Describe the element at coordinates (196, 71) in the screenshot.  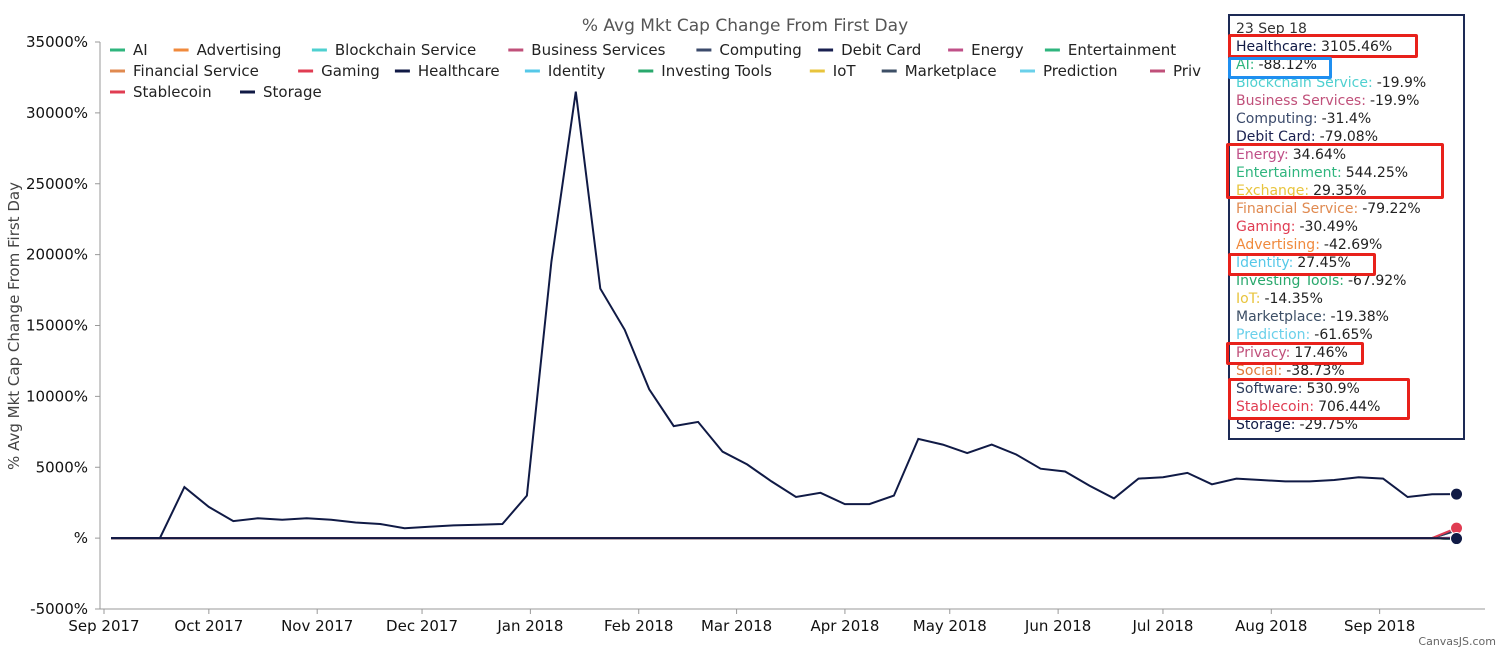
I see `legend-item: Financial Service` at that location.